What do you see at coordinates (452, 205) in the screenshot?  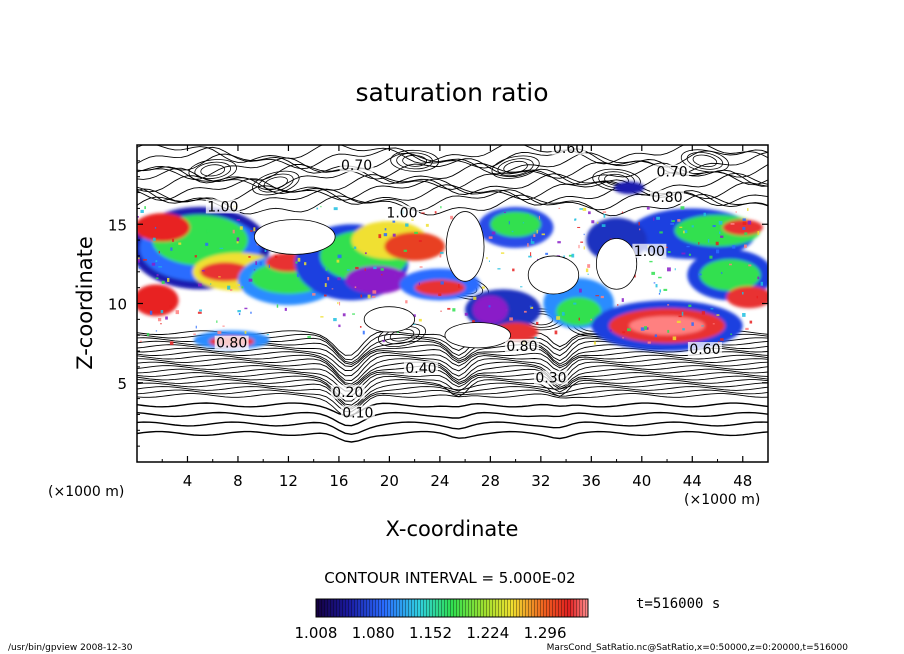 I see `contour-line-upper` at bounding box center [452, 205].